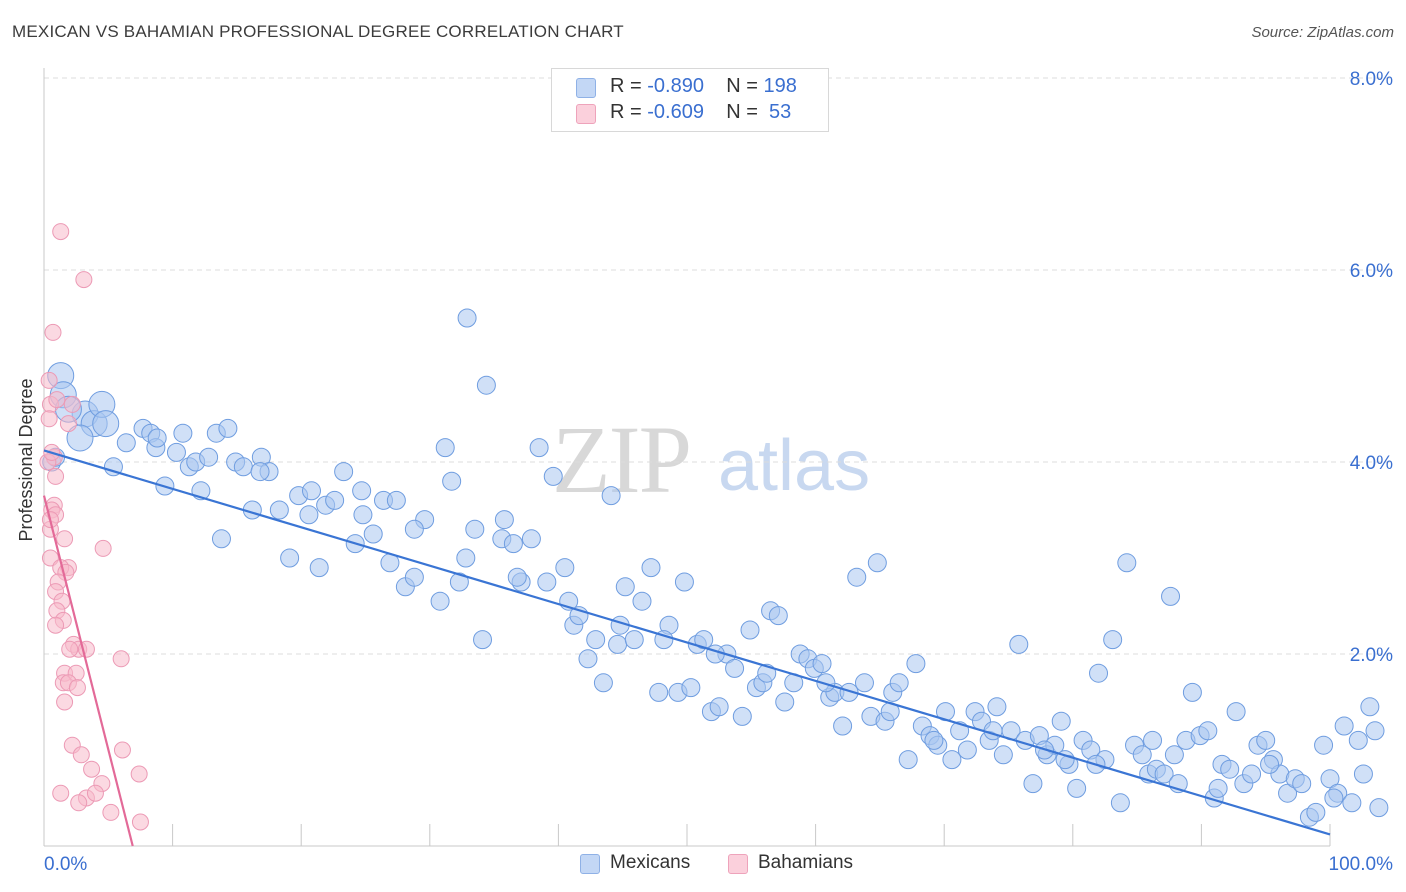 The width and height of the screenshot is (1406, 892). Describe the element at coordinates (690, 100) in the screenshot. I see `correlation-legend: R = -0.890 N = 198 R = -0.609 N = 53` at that location.